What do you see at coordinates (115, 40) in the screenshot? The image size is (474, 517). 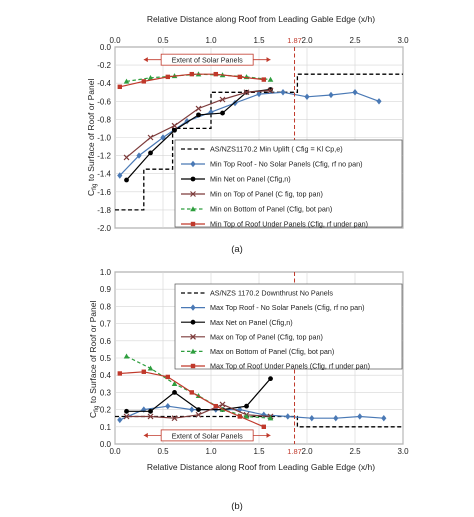 I see `chart-a-x-tick-label-0: 0.0` at bounding box center [115, 40].